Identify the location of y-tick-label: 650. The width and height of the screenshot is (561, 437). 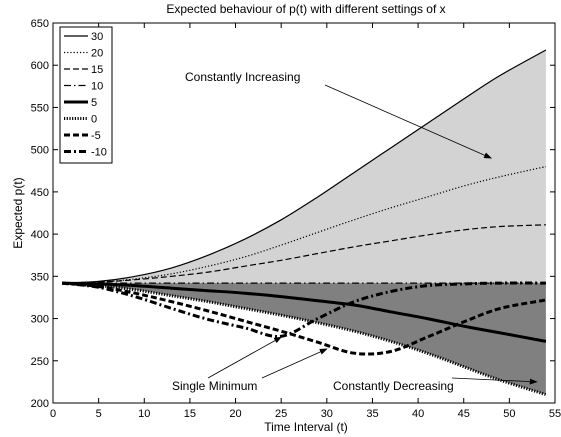
(40, 24).